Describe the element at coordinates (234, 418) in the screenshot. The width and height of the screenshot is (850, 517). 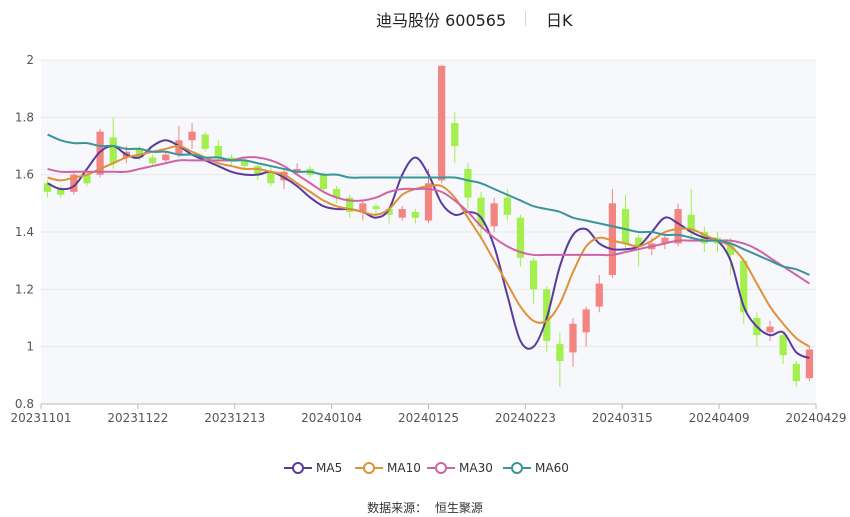
I see `x-tick-label: 20231213` at that location.